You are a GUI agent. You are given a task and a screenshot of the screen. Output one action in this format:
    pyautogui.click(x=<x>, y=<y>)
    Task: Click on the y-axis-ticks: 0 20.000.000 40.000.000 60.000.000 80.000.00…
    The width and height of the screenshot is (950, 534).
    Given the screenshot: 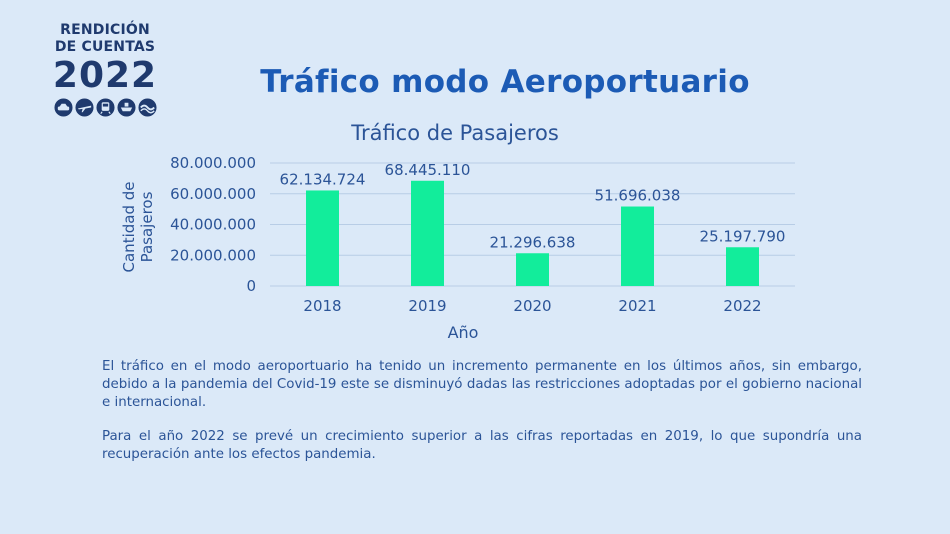 What is the action you would take?
    pyautogui.click(x=213, y=224)
    